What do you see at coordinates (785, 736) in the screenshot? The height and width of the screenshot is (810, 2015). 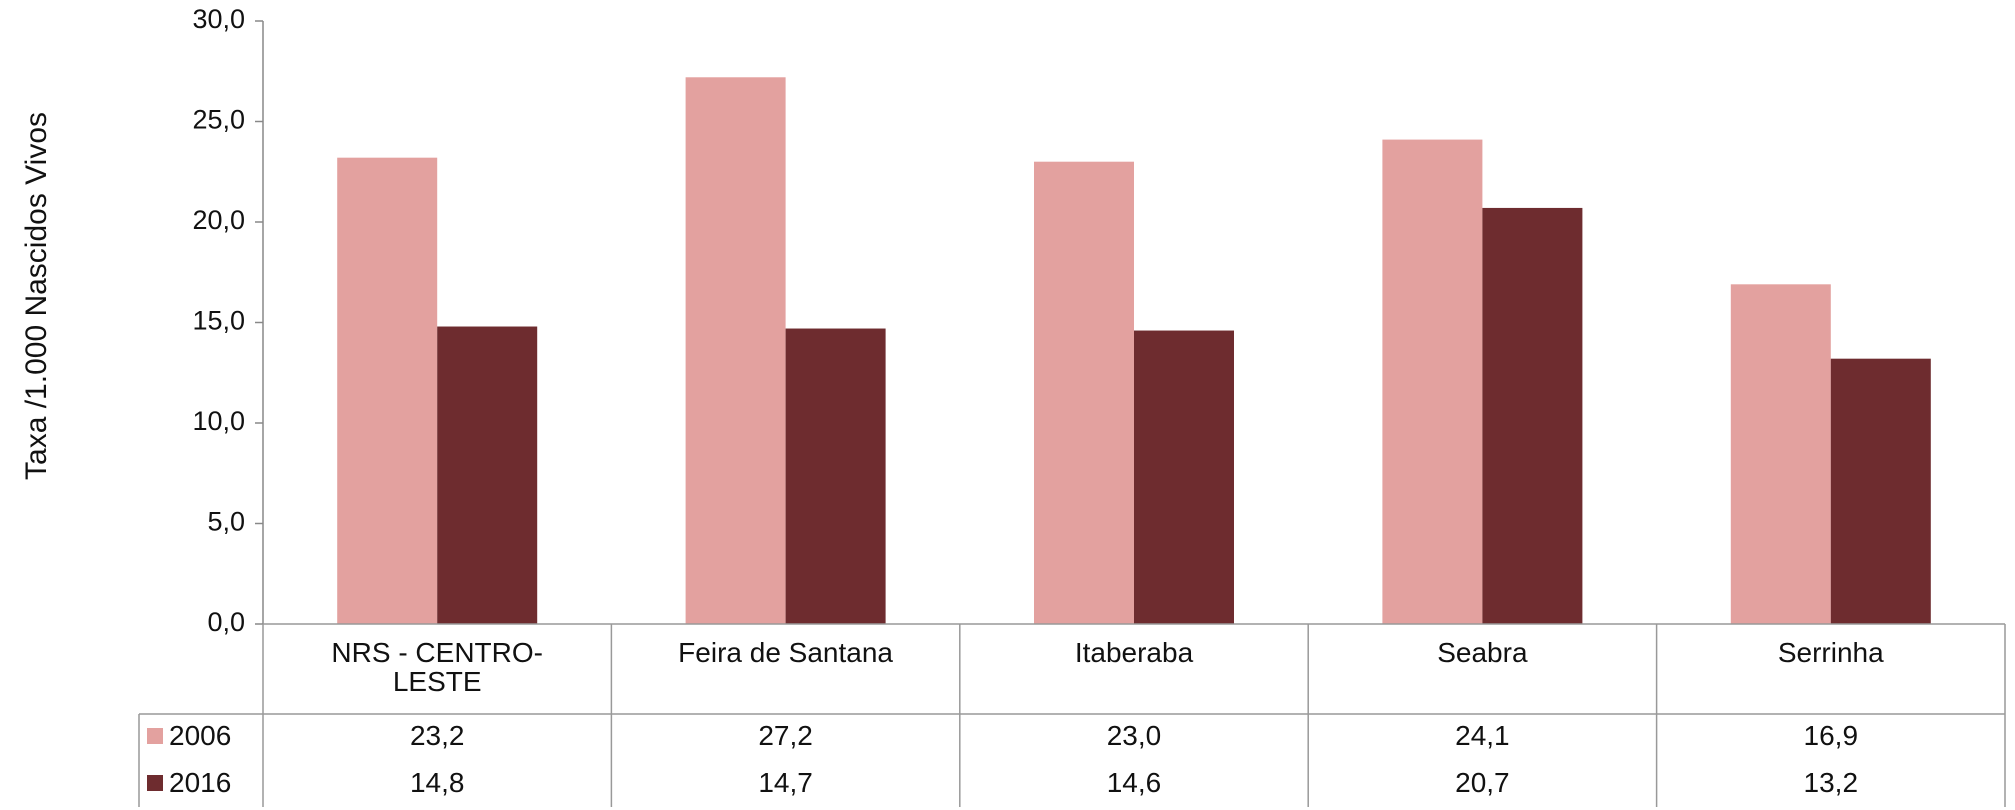 I see `data-label: 27,2` at bounding box center [785, 736].